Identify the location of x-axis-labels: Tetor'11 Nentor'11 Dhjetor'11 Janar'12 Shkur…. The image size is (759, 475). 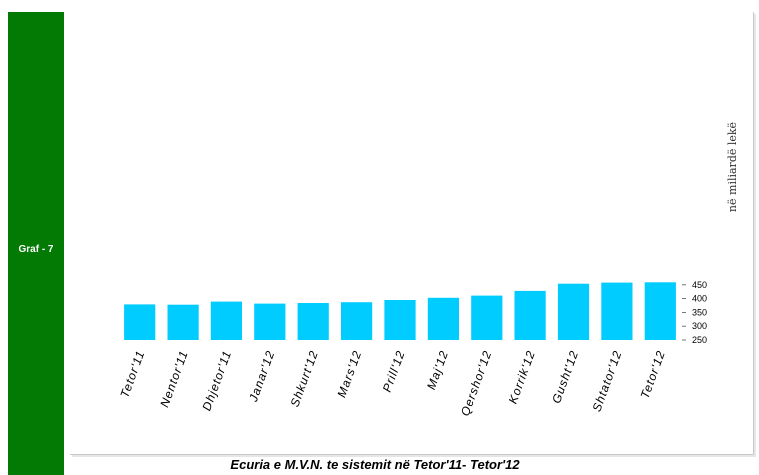
(392, 383).